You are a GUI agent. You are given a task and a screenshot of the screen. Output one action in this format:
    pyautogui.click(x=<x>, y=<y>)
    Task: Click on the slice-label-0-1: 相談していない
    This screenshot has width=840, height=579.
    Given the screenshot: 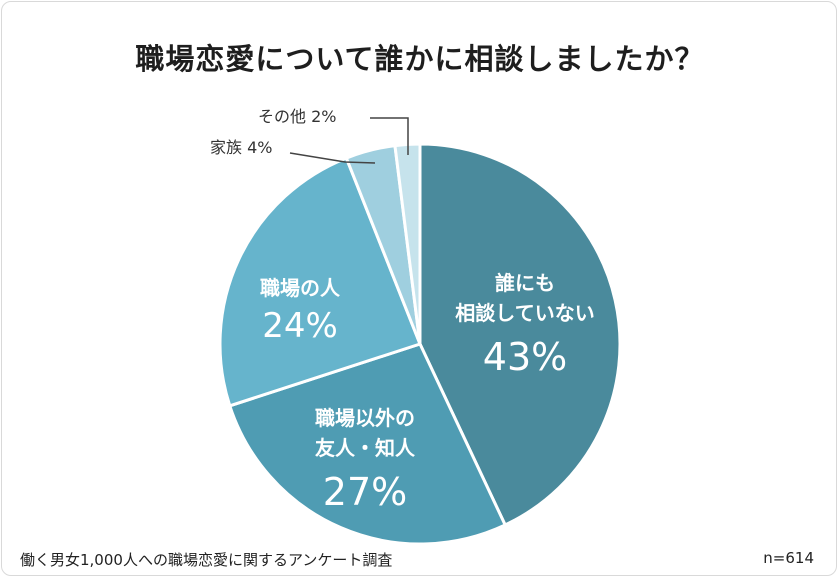 What is the action you would take?
    pyautogui.click(x=524, y=313)
    